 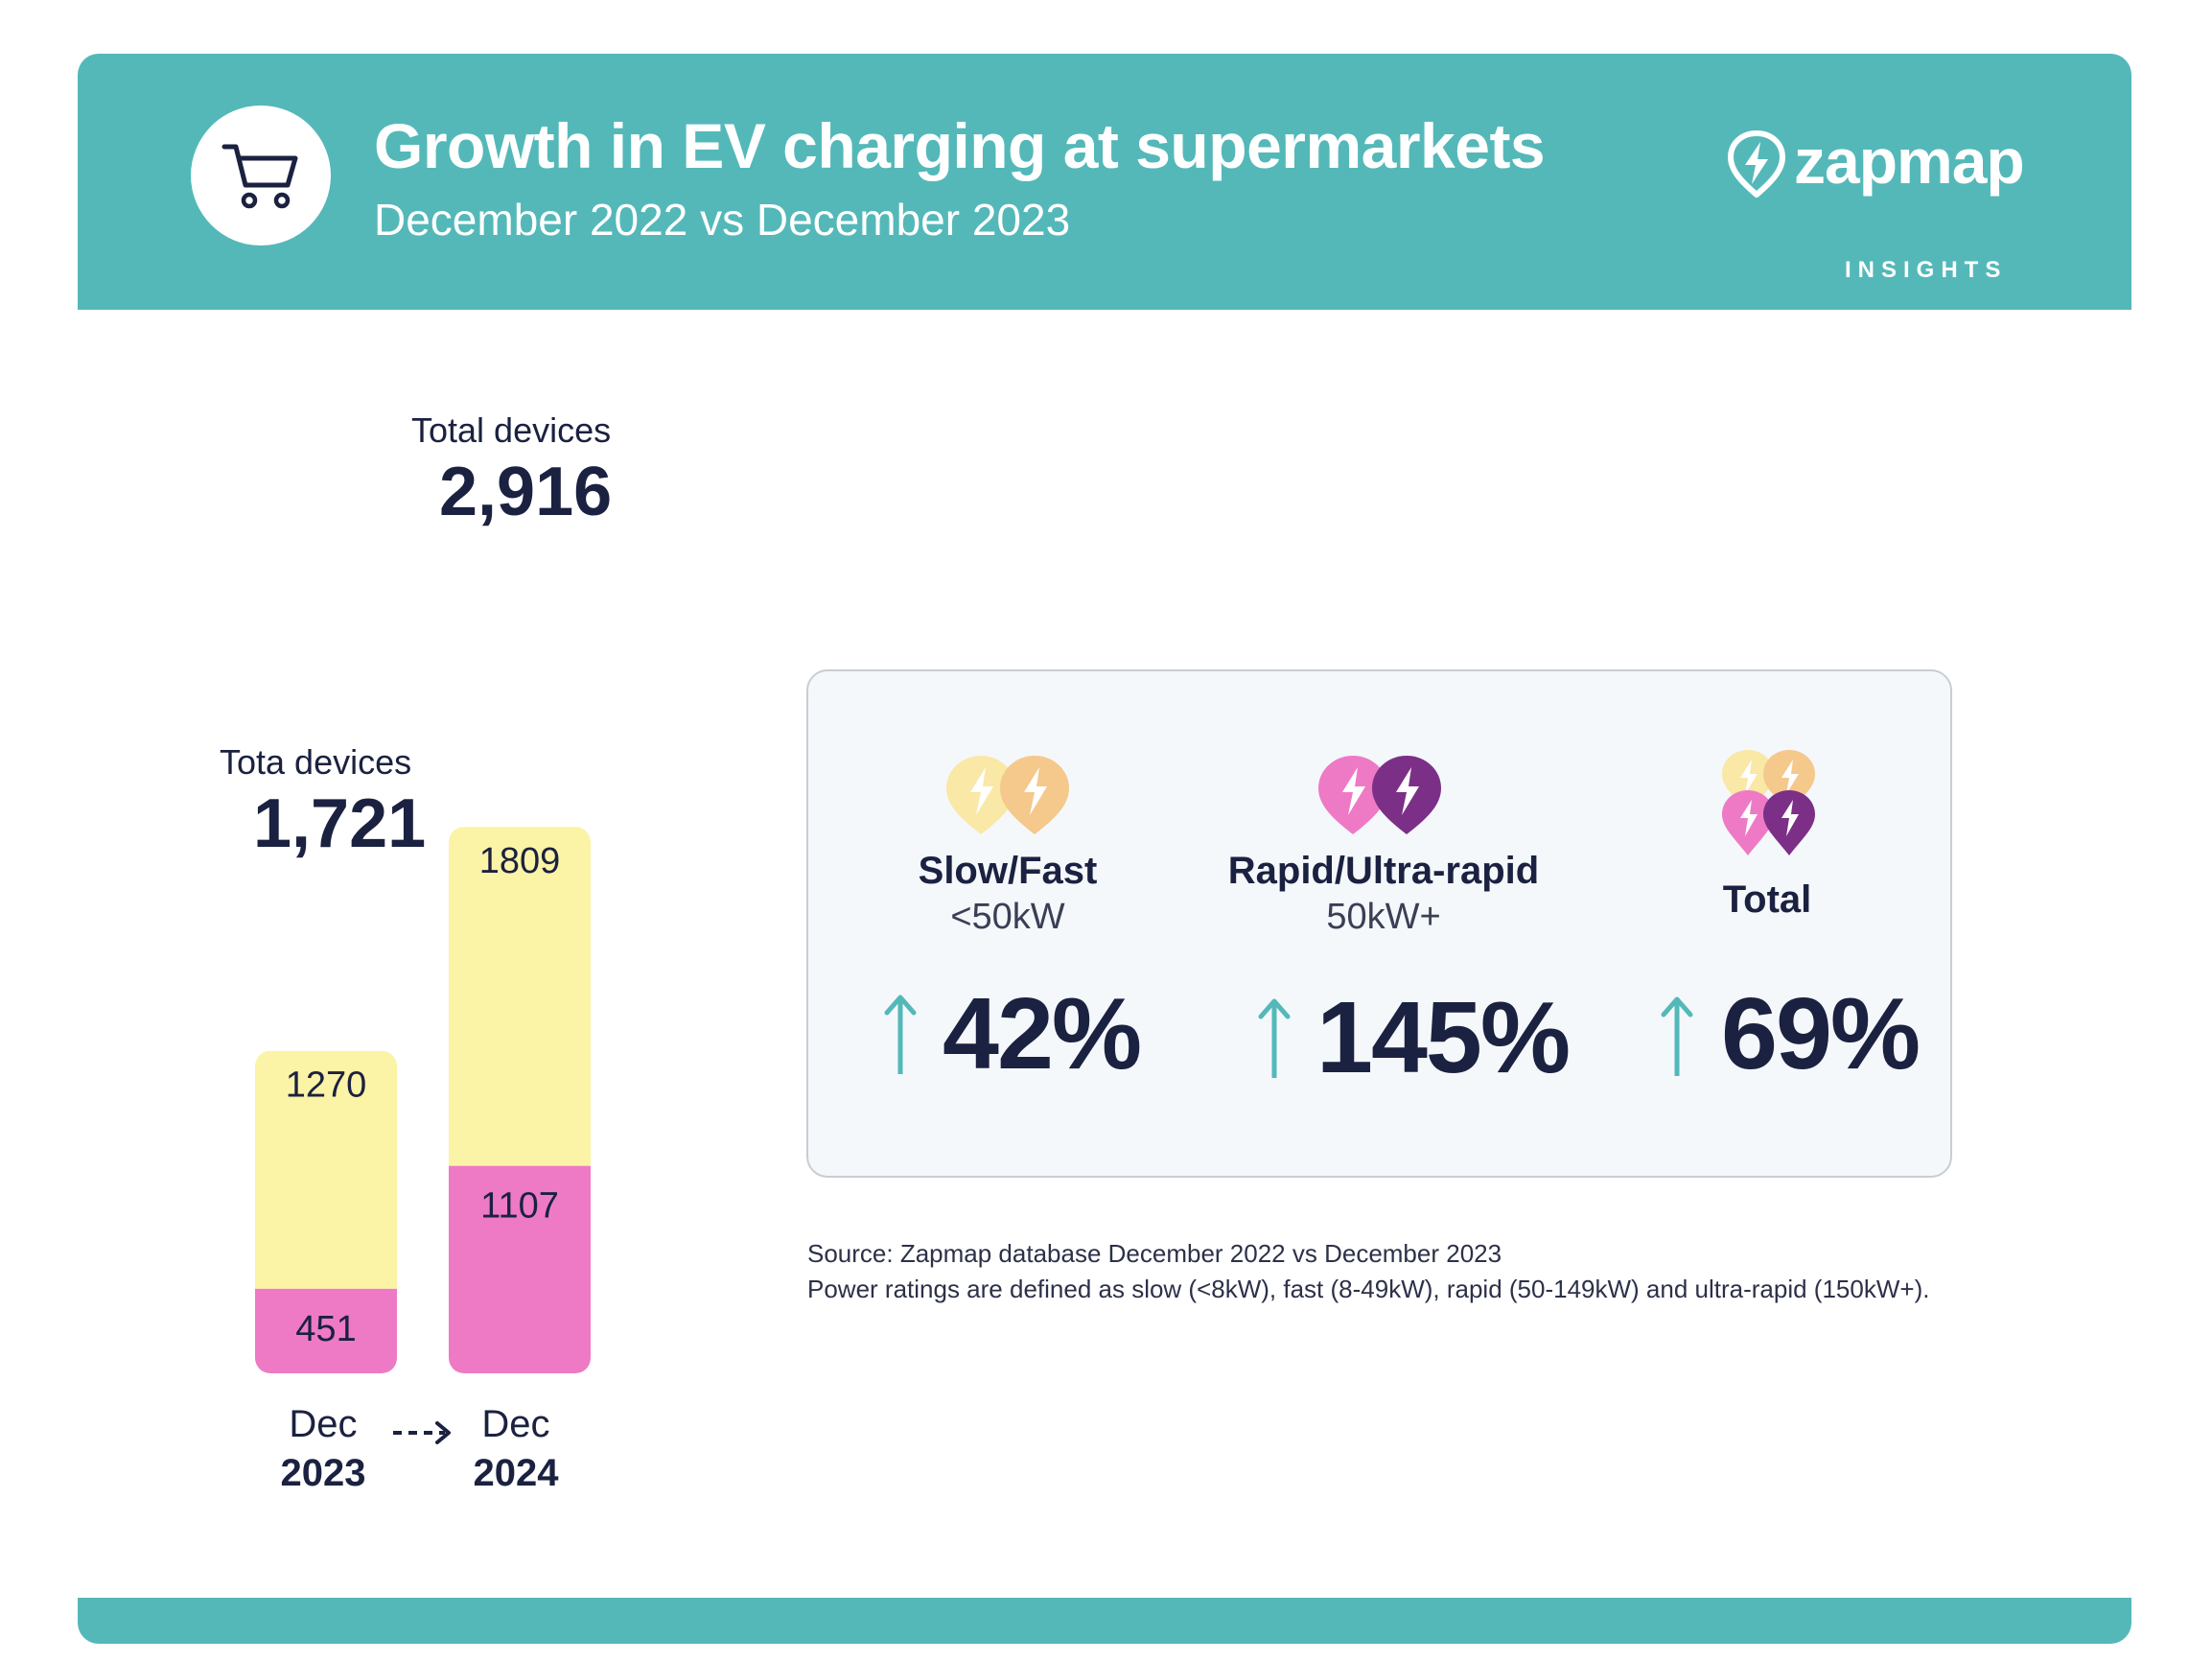 I want to click on x-tick-dec-2024: Dec 2024, so click(x=516, y=1449).